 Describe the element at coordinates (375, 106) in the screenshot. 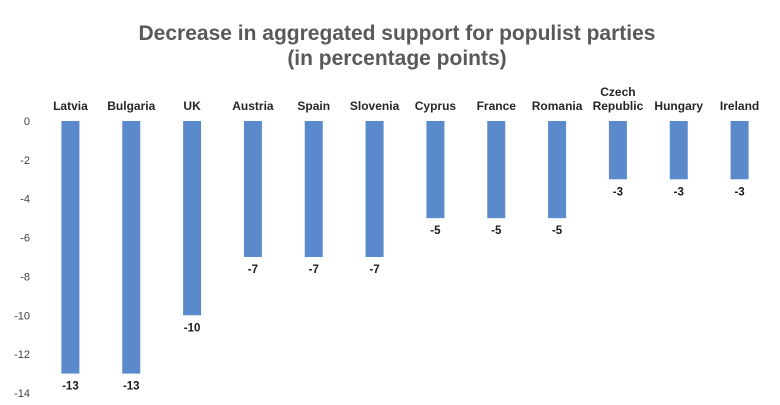

I see `category-label: Slovenia` at that location.